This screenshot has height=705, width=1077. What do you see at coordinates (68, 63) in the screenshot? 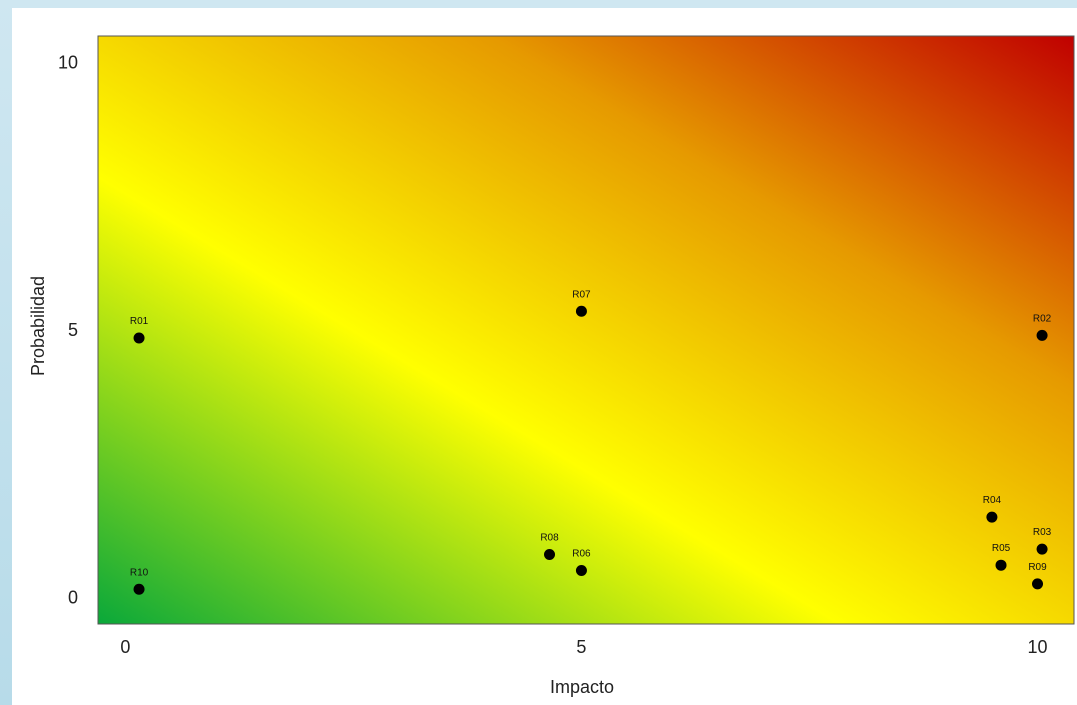
I see `y-tick-label: 10` at bounding box center [68, 63].